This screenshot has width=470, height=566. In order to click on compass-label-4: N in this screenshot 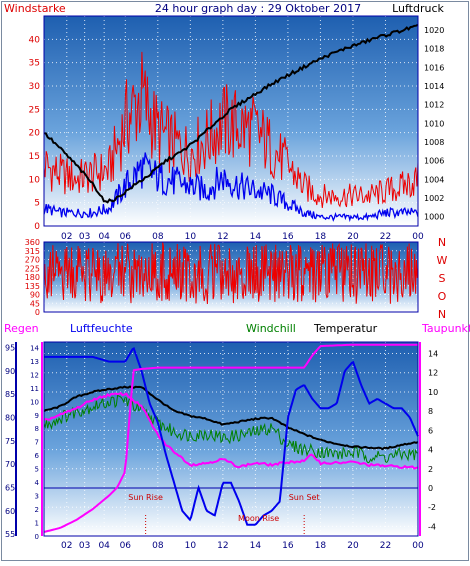, I will do `click(442, 314)`.